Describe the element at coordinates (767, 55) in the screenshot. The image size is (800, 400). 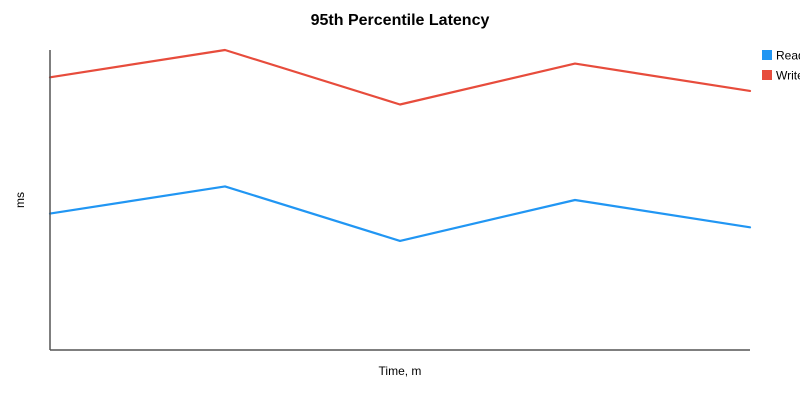
I see `legend-swatch-read` at that location.